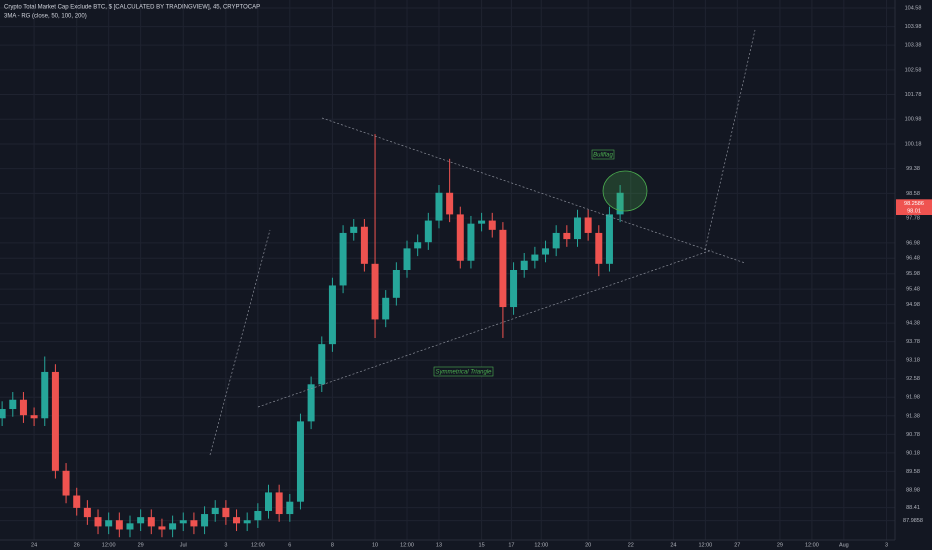 The height and width of the screenshot is (550, 932). I want to click on y-tick-label: 94.38, so click(913, 324).